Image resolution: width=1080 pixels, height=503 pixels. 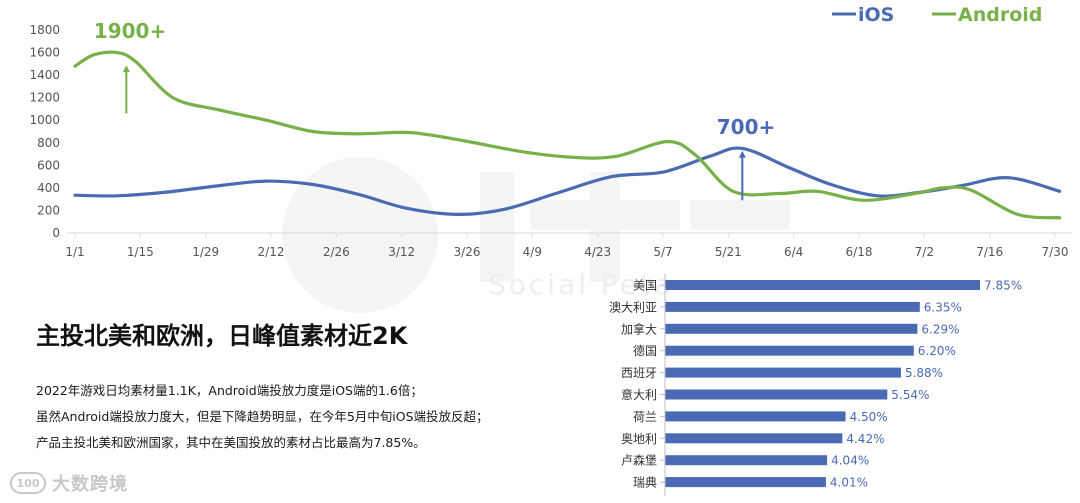 I want to click on x-tick-label: 7/16, so click(x=989, y=252).